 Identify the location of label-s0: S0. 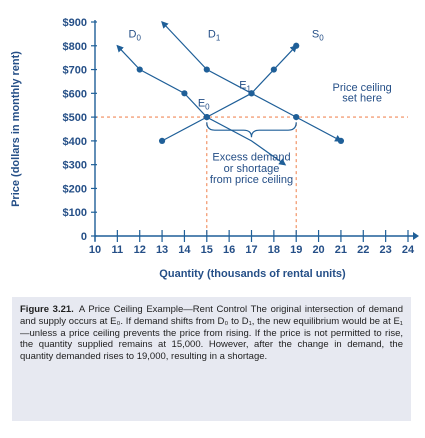
(318, 35).